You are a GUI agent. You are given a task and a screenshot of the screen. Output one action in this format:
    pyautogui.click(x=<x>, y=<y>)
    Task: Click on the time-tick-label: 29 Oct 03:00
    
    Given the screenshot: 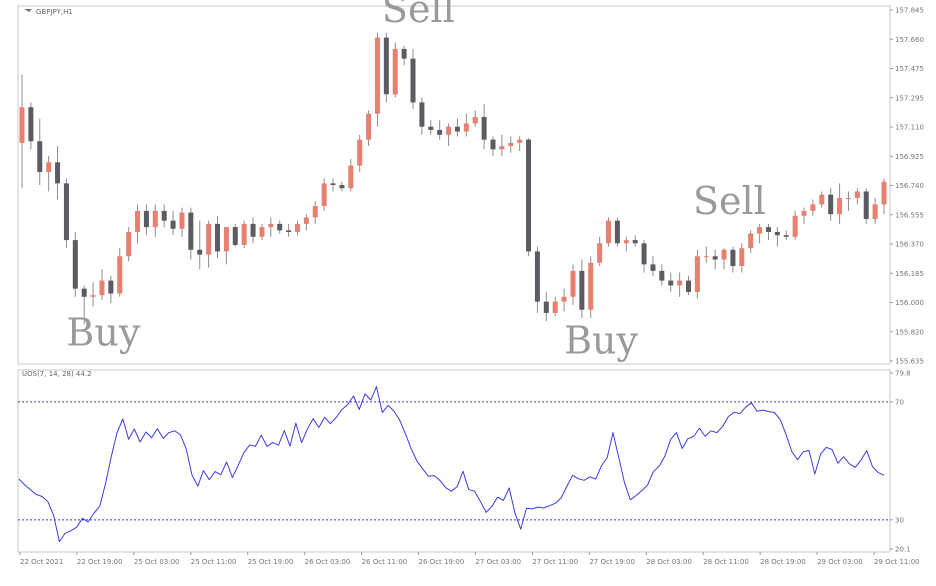 What is the action you would take?
    pyautogui.click(x=840, y=562)
    